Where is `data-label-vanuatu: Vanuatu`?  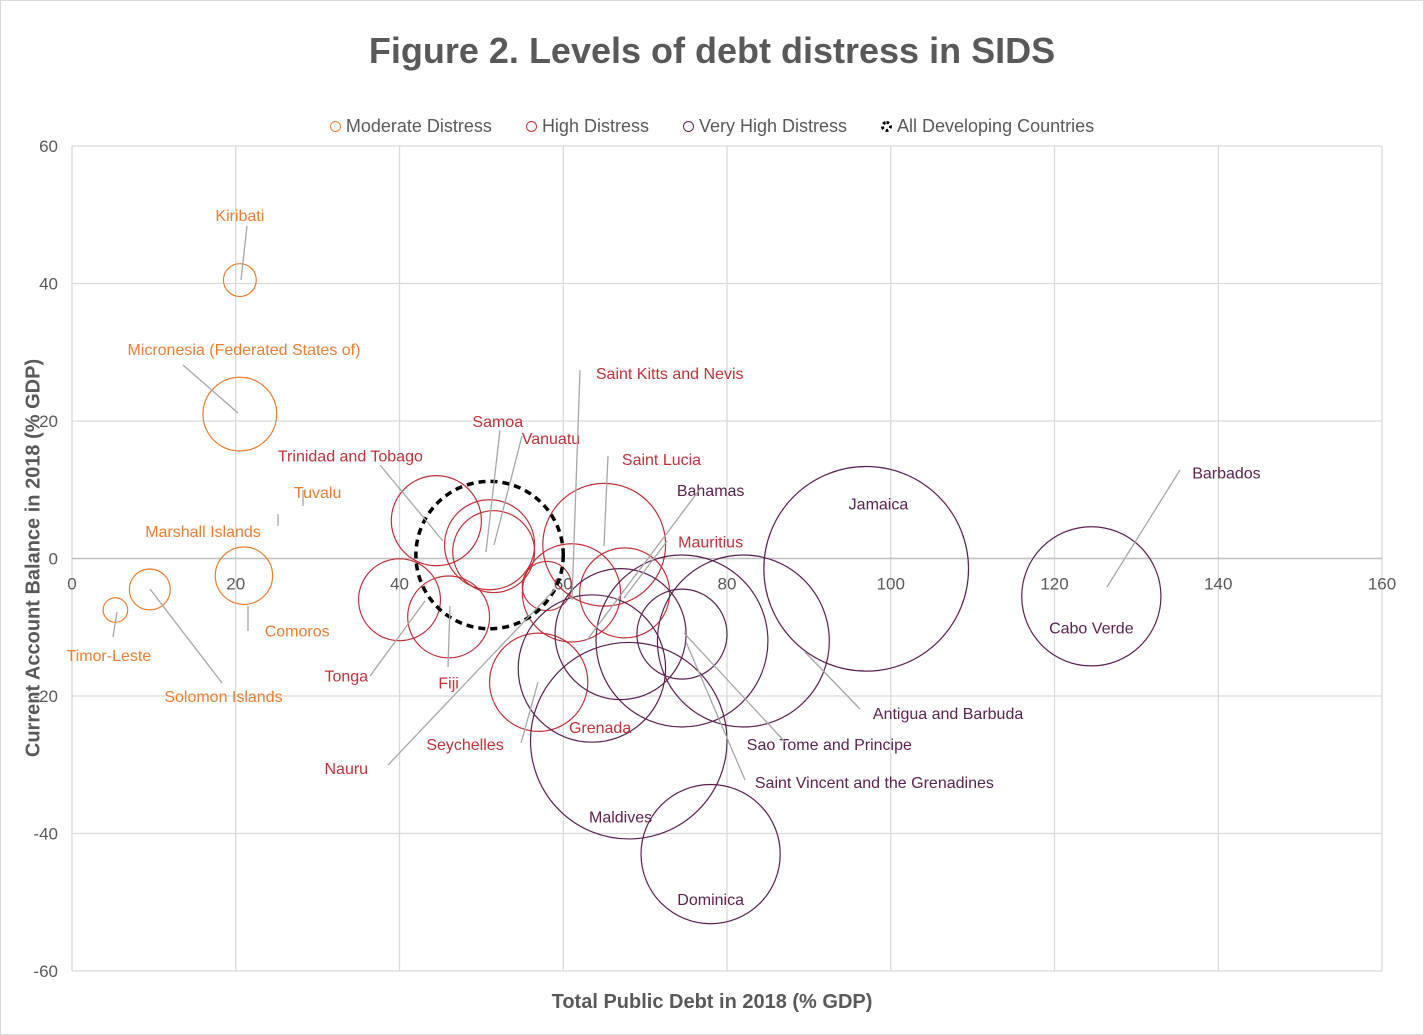
data-label-vanuatu: Vanuatu is located at coordinates (551, 439).